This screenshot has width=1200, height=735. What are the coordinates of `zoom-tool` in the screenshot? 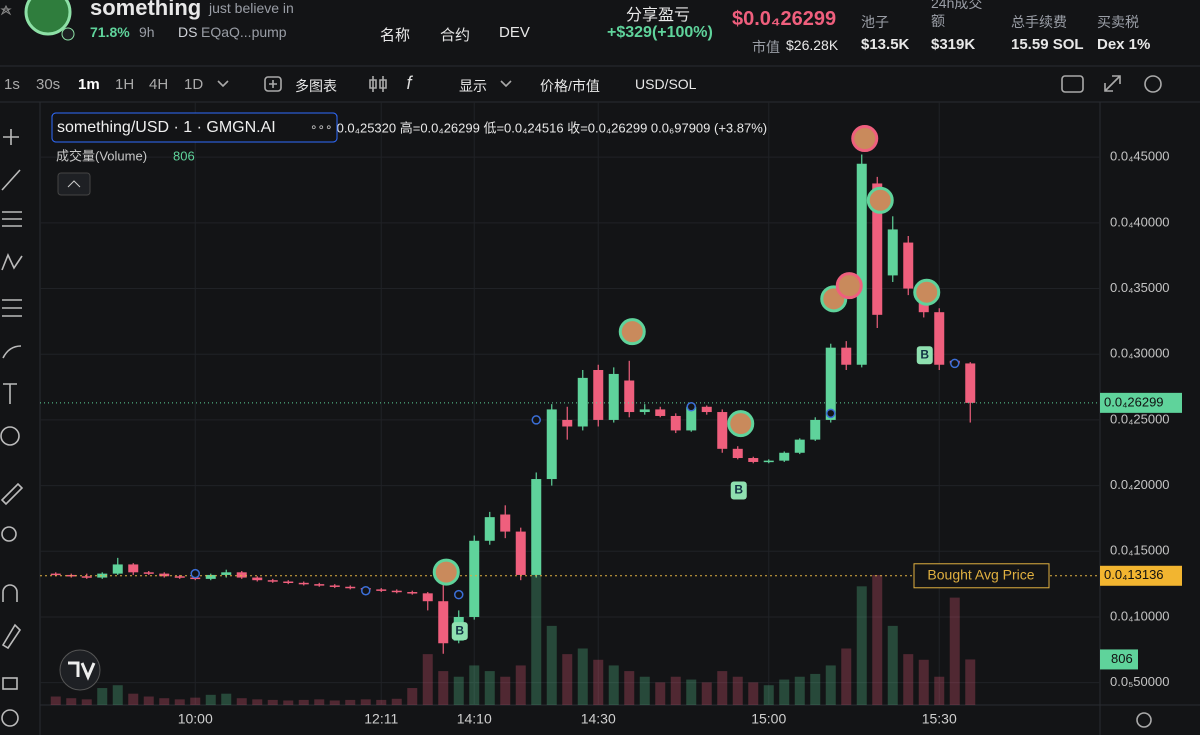 It's located at (9, 534).